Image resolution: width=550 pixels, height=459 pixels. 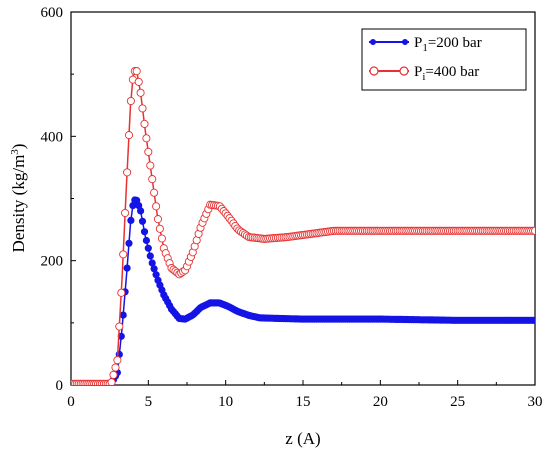 I want to click on y-tick-label-3: 600, so click(x=52, y=13).